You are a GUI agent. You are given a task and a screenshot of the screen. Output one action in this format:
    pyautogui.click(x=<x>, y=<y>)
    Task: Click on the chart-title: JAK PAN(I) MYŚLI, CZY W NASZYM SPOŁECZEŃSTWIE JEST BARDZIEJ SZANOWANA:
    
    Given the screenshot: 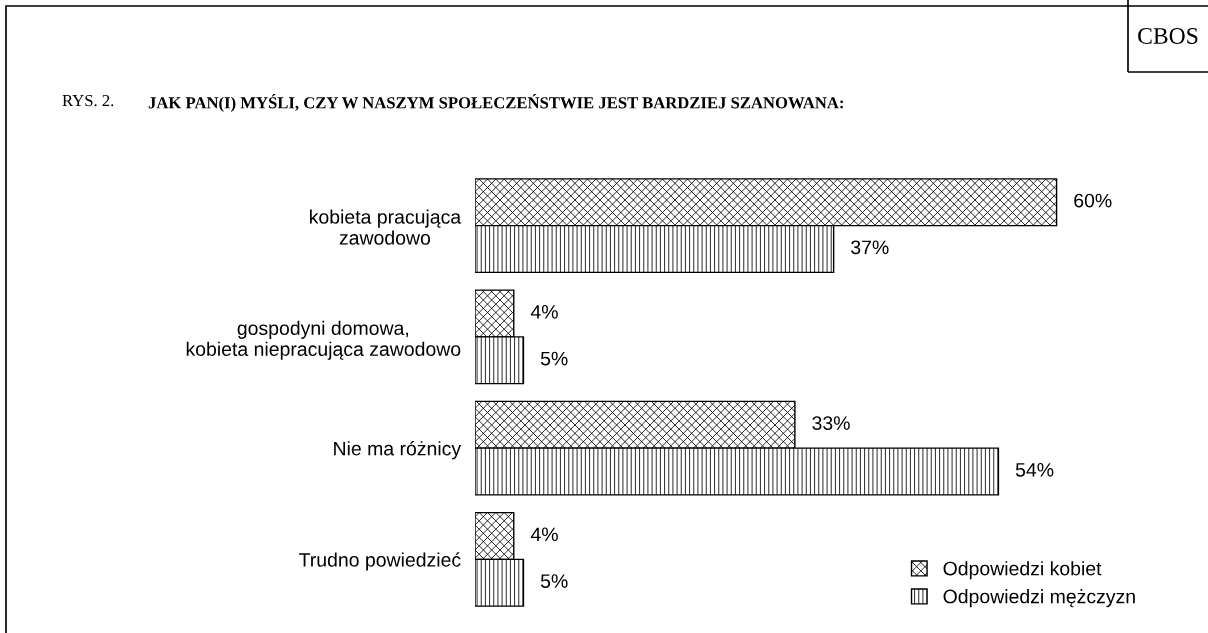 What is the action you would take?
    pyautogui.click(x=495, y=103)
    